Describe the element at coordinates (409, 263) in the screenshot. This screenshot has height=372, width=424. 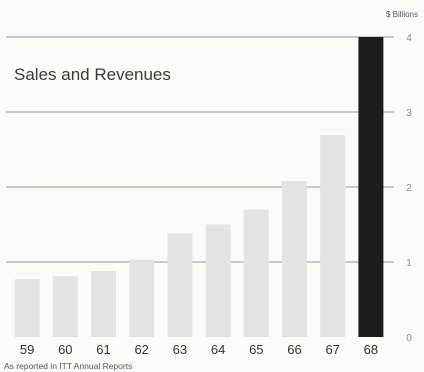
I see `y-tick-label: 1` at that location.